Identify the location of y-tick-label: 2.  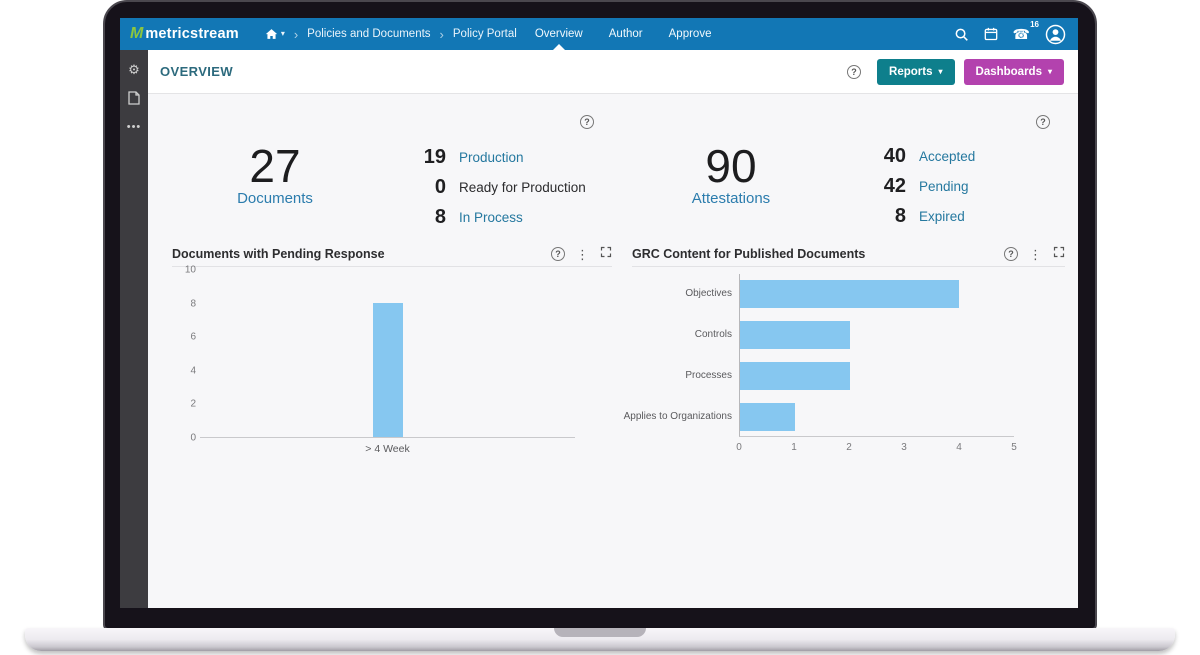
(193, 404).